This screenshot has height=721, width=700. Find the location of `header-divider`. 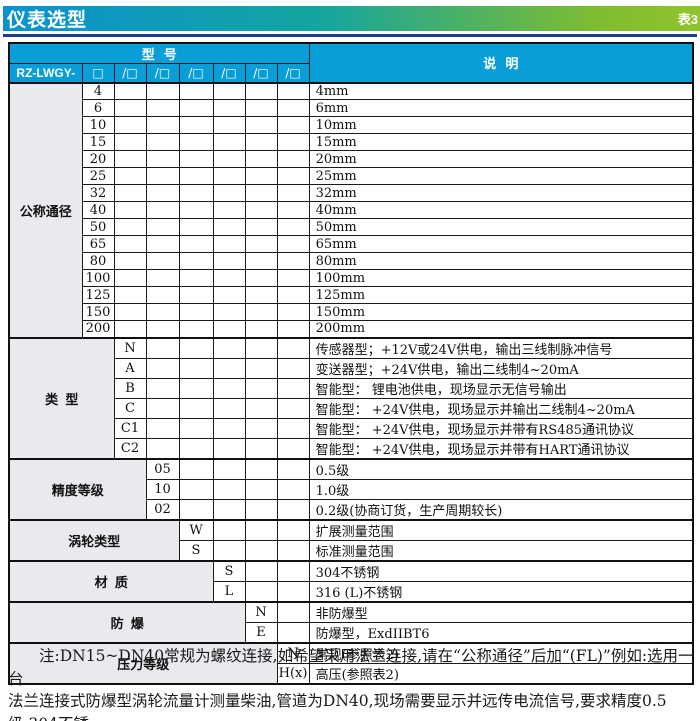

header-divider is located at coordinates (350, 35).